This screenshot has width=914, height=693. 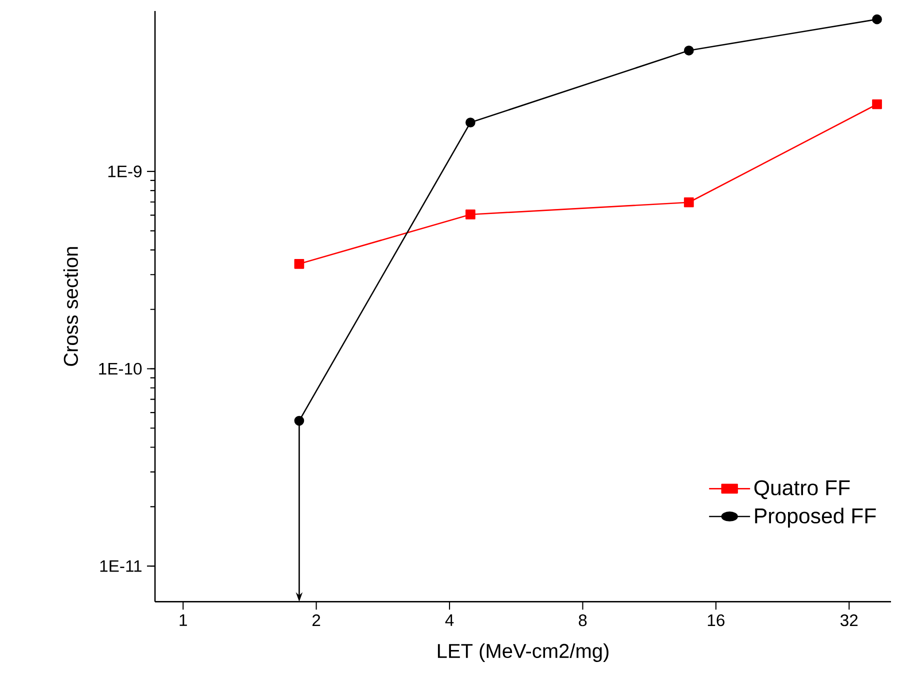 I want to click on x-tick-label: 8, so click(x=582, y=620).